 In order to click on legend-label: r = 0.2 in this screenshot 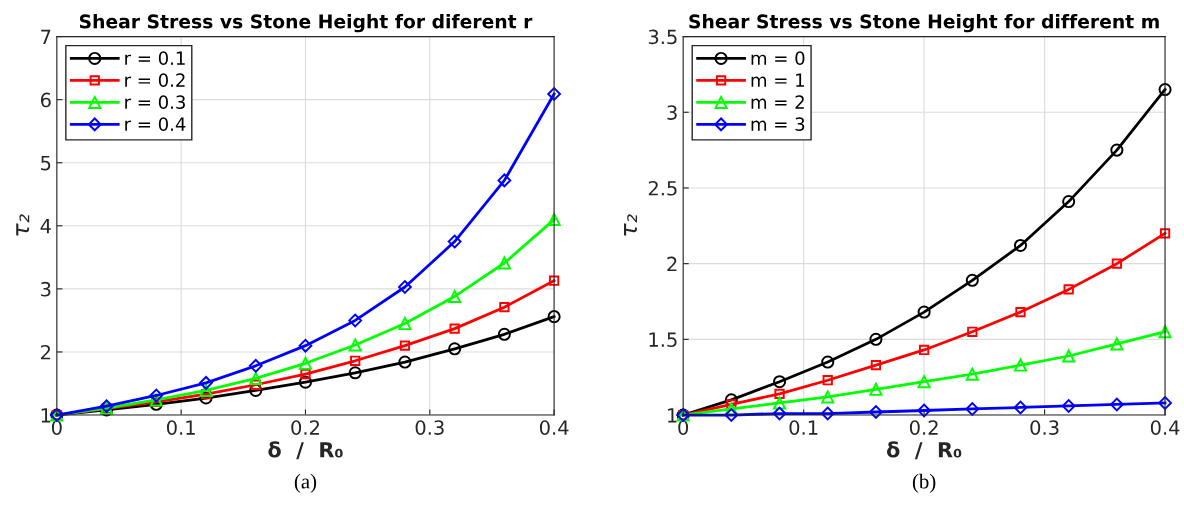, I will do `click(155, 80)`.